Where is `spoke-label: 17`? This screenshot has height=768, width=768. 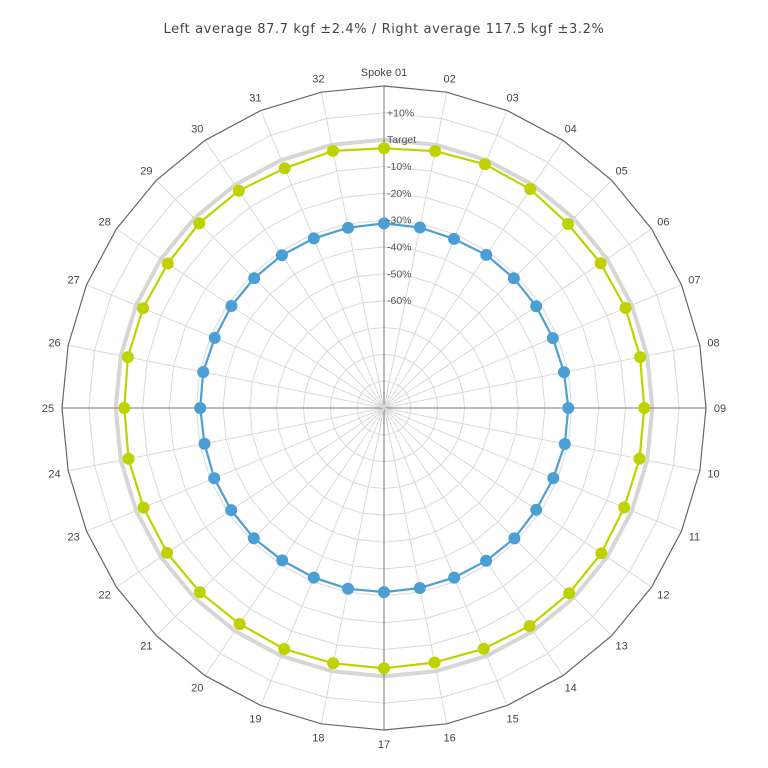 spoke-label: 17 is located at coordinates (384, 745).